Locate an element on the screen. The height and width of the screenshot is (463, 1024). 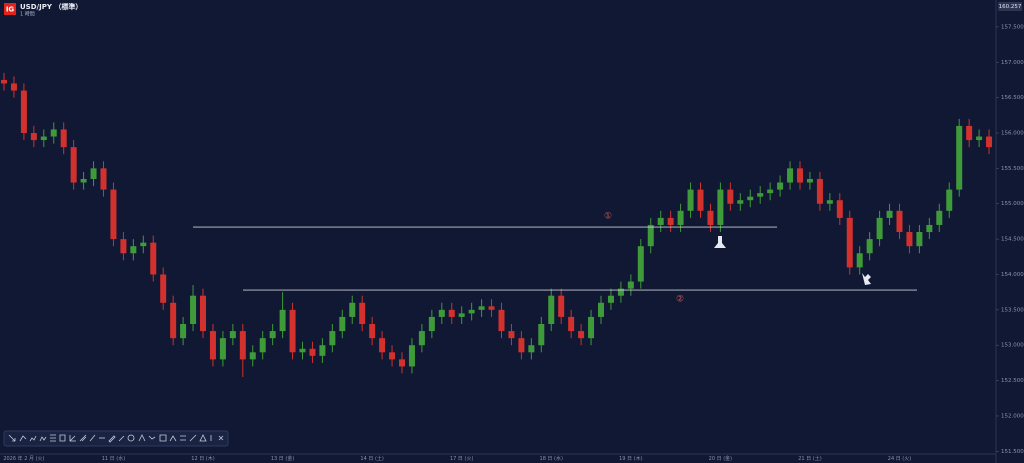
y-tick-label: 156.500 is located at coordinates (1012, 98).